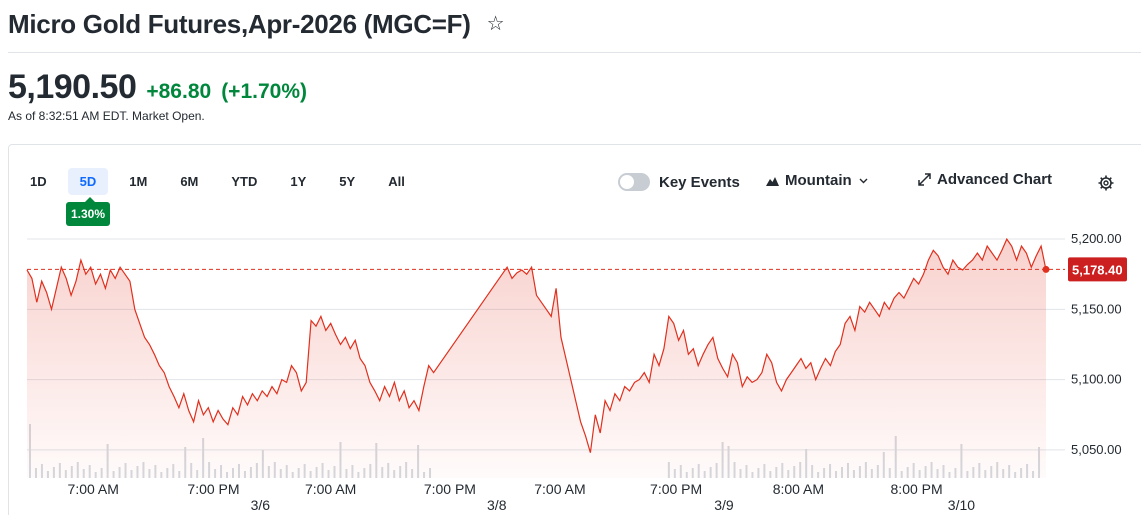  I want to click on range-ytd: YTD, so click(244, 181).